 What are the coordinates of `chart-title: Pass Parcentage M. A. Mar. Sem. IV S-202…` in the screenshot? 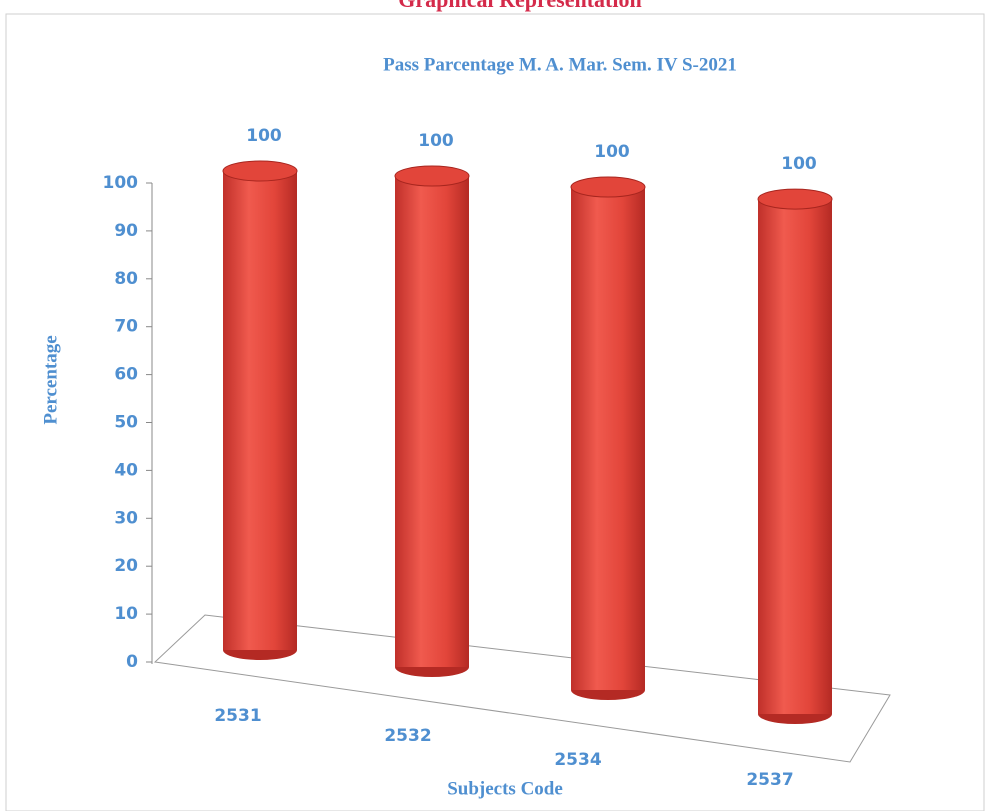 It's located at (560, 64).